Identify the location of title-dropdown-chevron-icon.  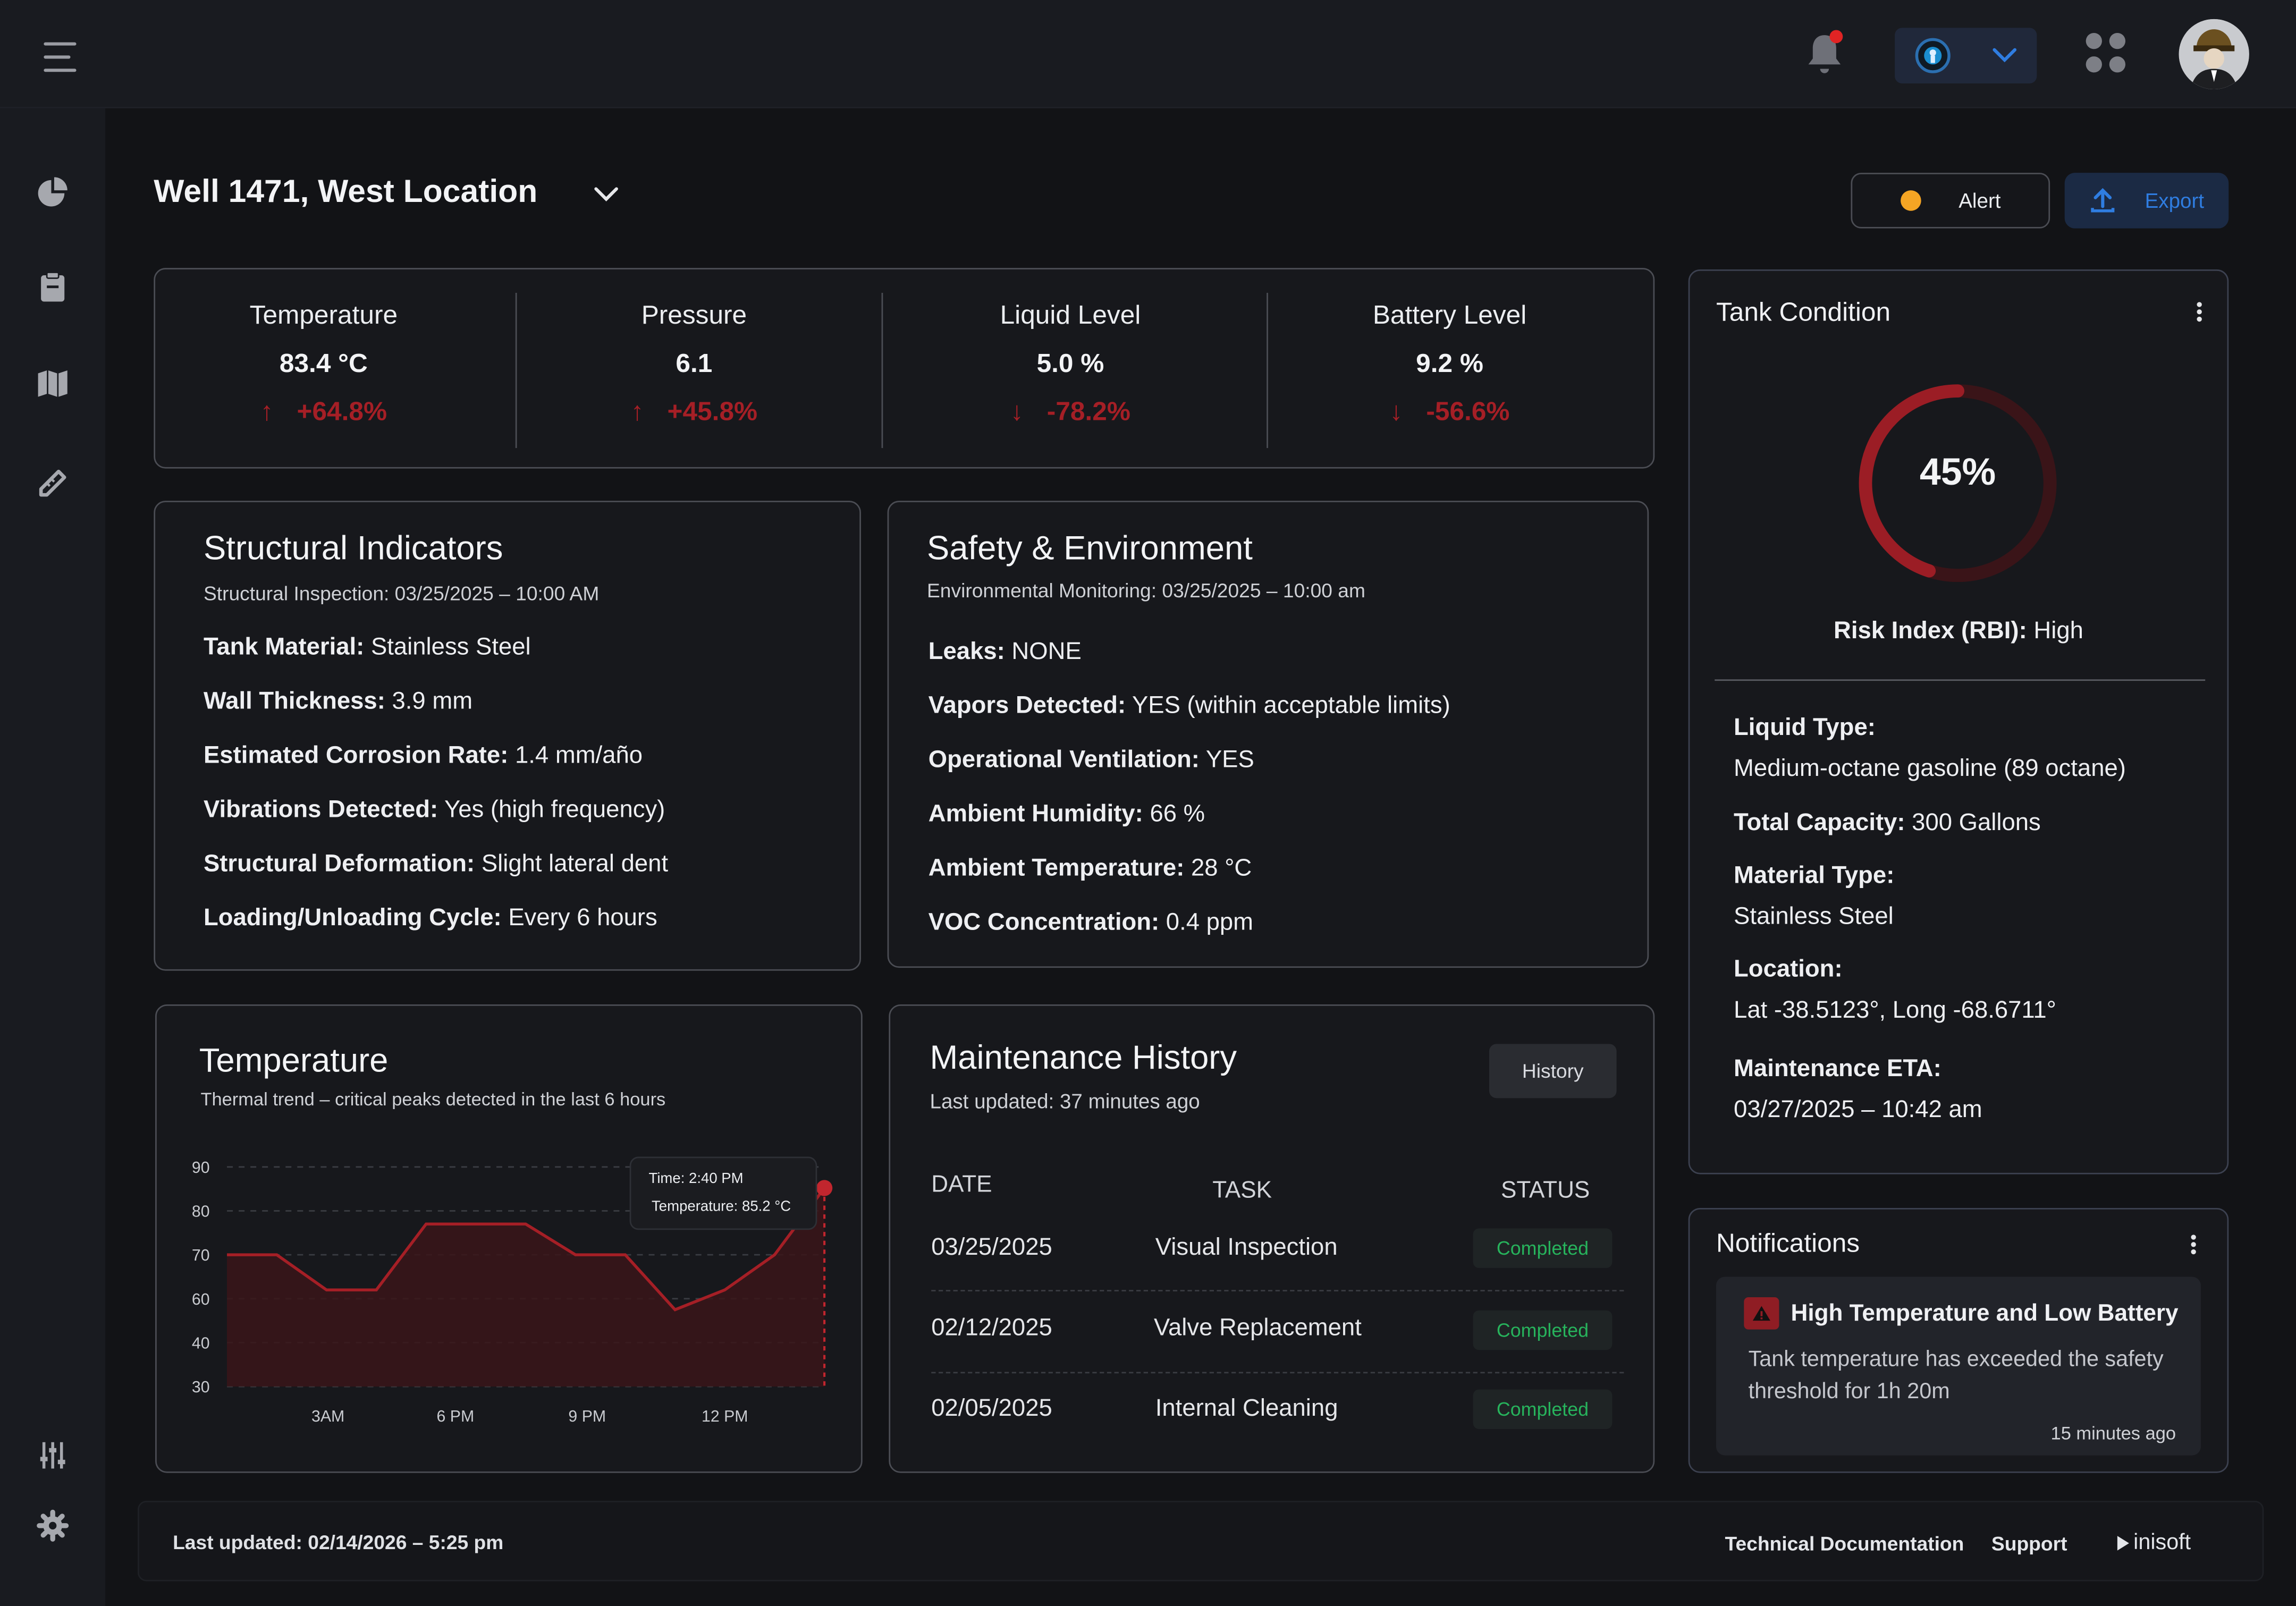
(606, 195).